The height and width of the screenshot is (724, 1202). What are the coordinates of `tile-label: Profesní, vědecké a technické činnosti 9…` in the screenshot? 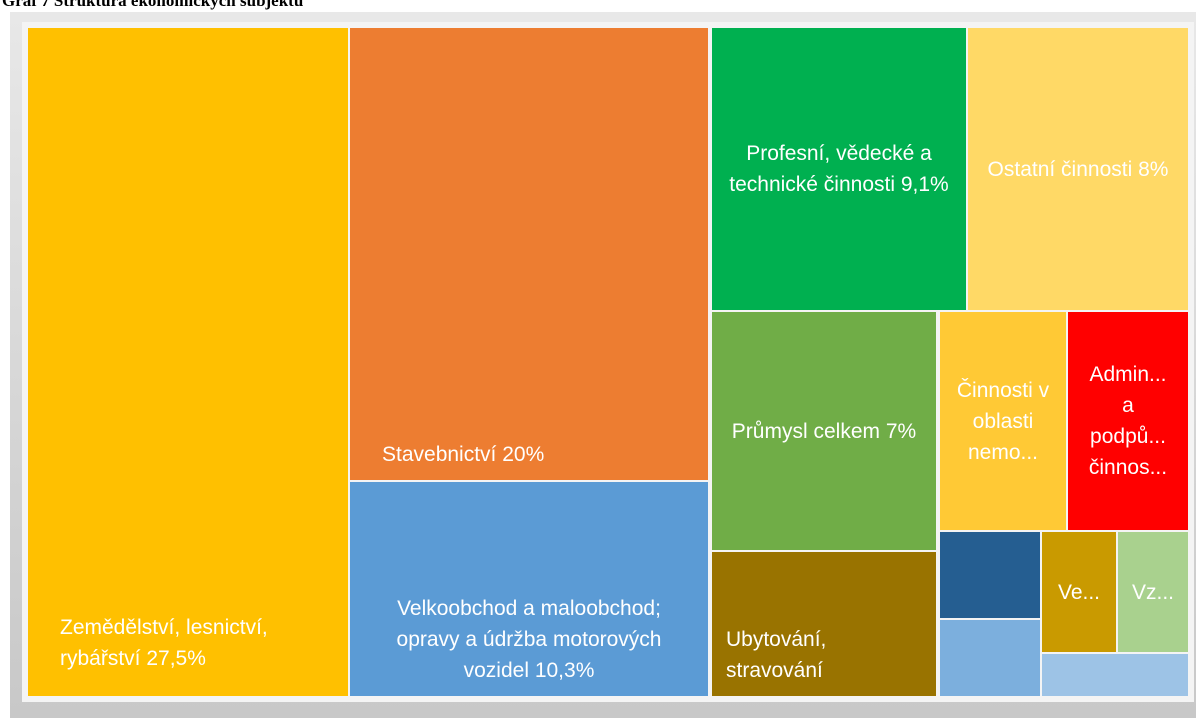 It's located at (839, 169).